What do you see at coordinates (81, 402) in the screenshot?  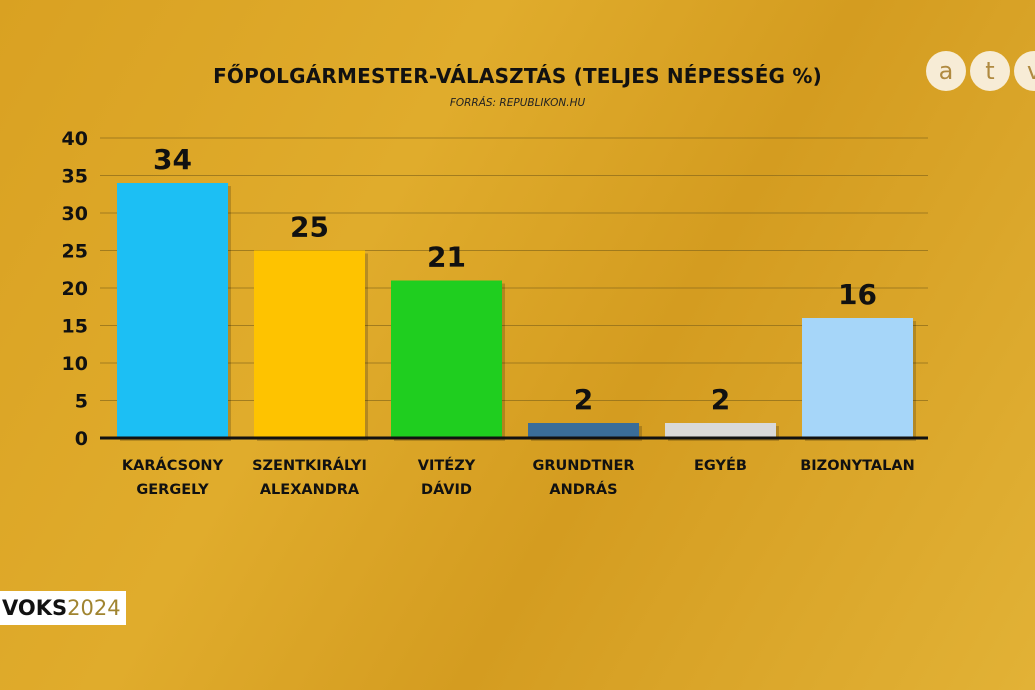 I see `y-tick-label: 5` at bounding box center [81, 402].